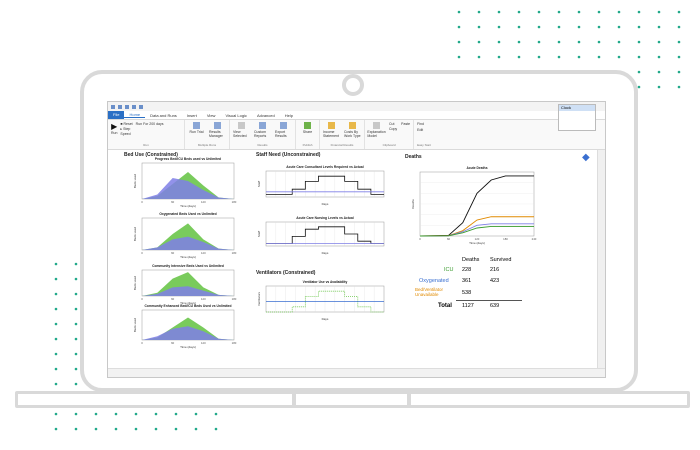 This screenshot has width=700, height=450. What do you see at coordinates (122, 129) in the screenshot?
I see `step-icon: ▸` at bounding box center [122, 129].